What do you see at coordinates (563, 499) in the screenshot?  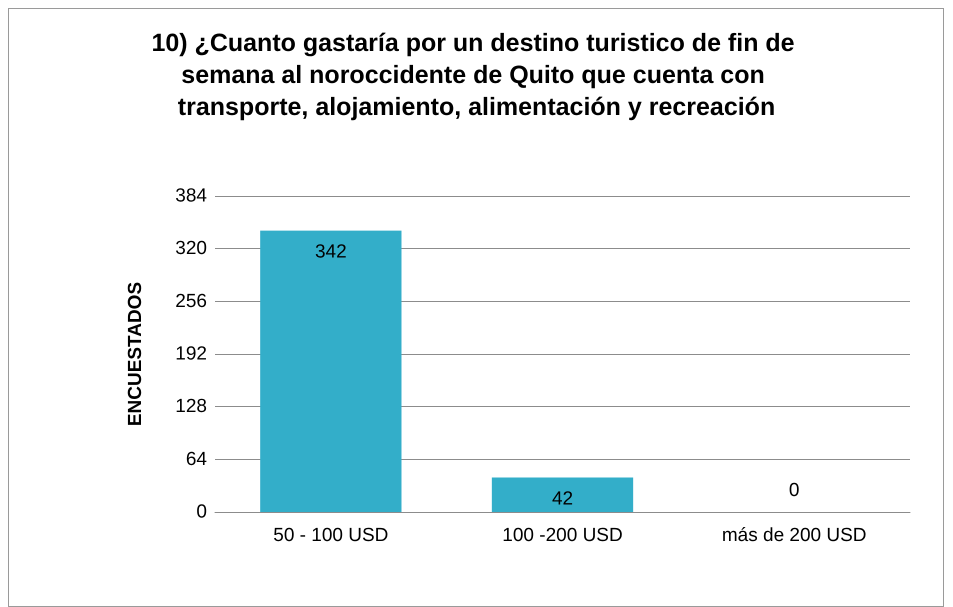 I see `data-label: 42` at bounding box center [563, 499].